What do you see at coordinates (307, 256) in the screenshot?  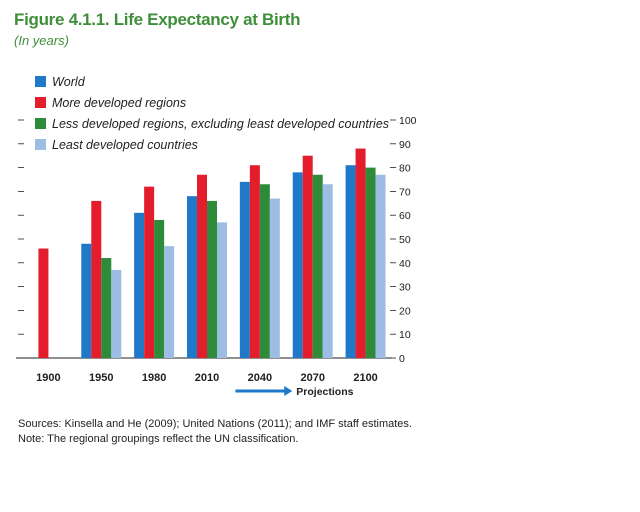 I see `bar-more-2070` at bounding box center [307, 256].